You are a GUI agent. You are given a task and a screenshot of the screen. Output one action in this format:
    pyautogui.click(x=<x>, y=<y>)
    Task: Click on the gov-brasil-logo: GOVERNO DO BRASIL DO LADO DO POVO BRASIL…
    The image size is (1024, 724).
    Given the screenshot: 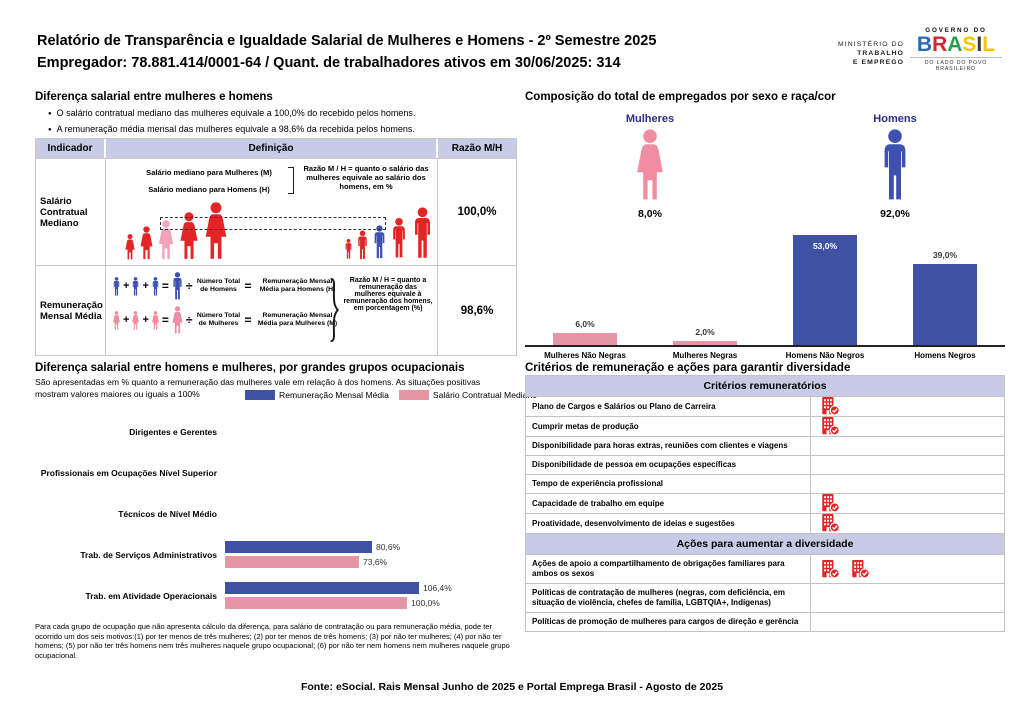 What is the action you would take?
    pyautogui.click(x=956, y=49)
    